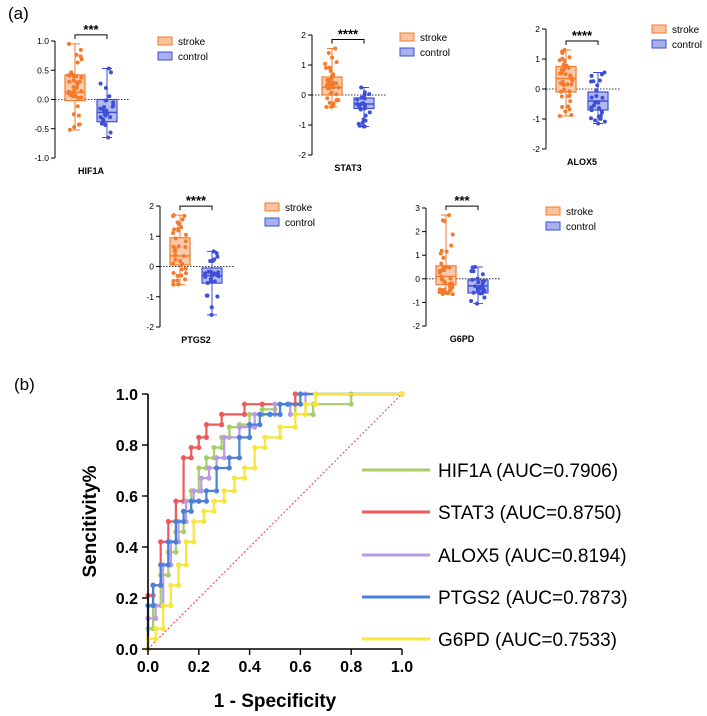 The height and width of the screenshot is (716, 707). I want to click on boxplot-stat3: 2 1 0 -1 -2 **** STAT3 stroke control, so click(374, 100).